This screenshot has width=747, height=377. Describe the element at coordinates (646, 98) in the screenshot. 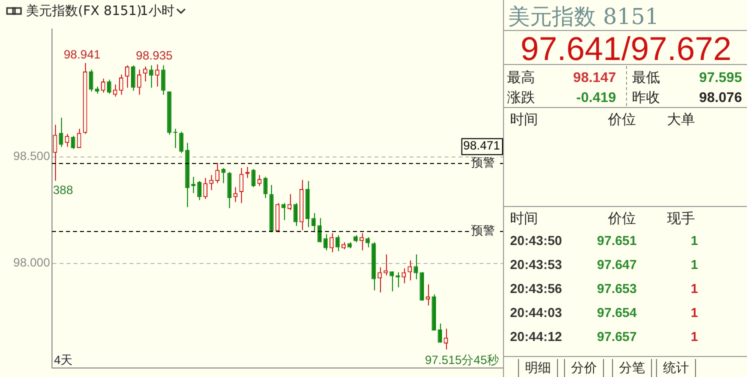

I see `text: 昨收` at that location.